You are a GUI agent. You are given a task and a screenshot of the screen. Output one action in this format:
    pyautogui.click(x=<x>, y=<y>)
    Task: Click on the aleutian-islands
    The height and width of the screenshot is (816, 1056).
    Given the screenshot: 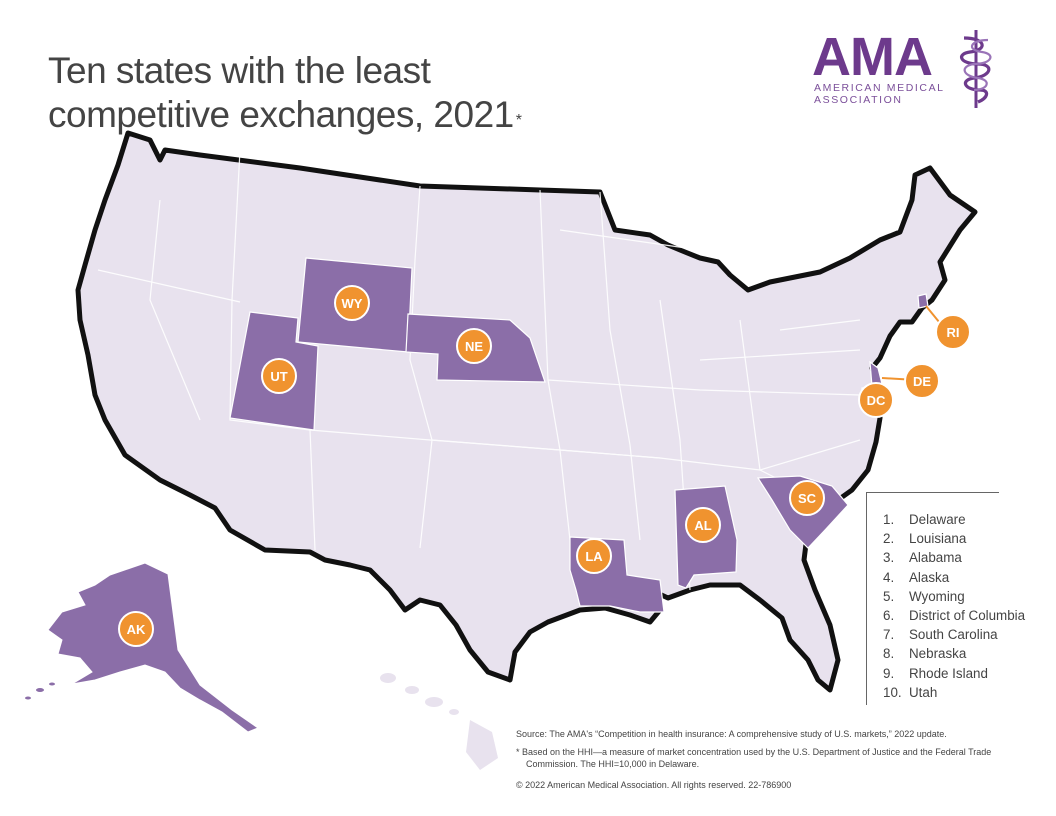 What is the action you would take?
    pyautogui.click(x=40, y=691)
    